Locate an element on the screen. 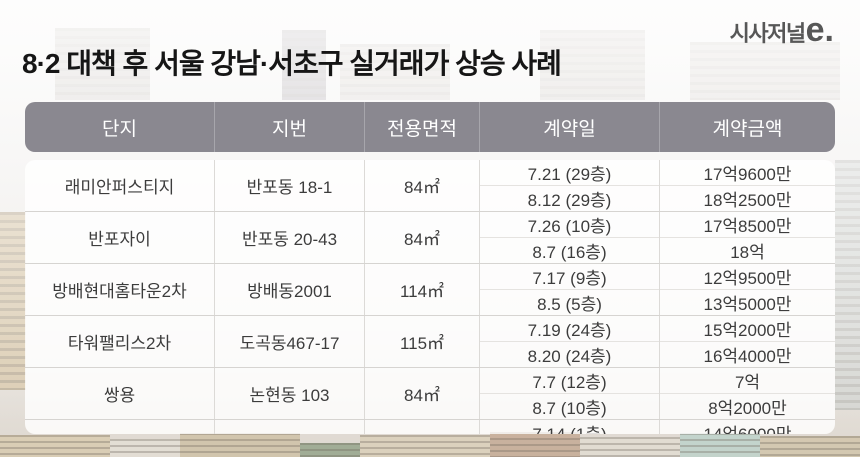 This screenshot has width=860, height=457. lot-cell: 논현동 103 is located at coordinates (290, 393).